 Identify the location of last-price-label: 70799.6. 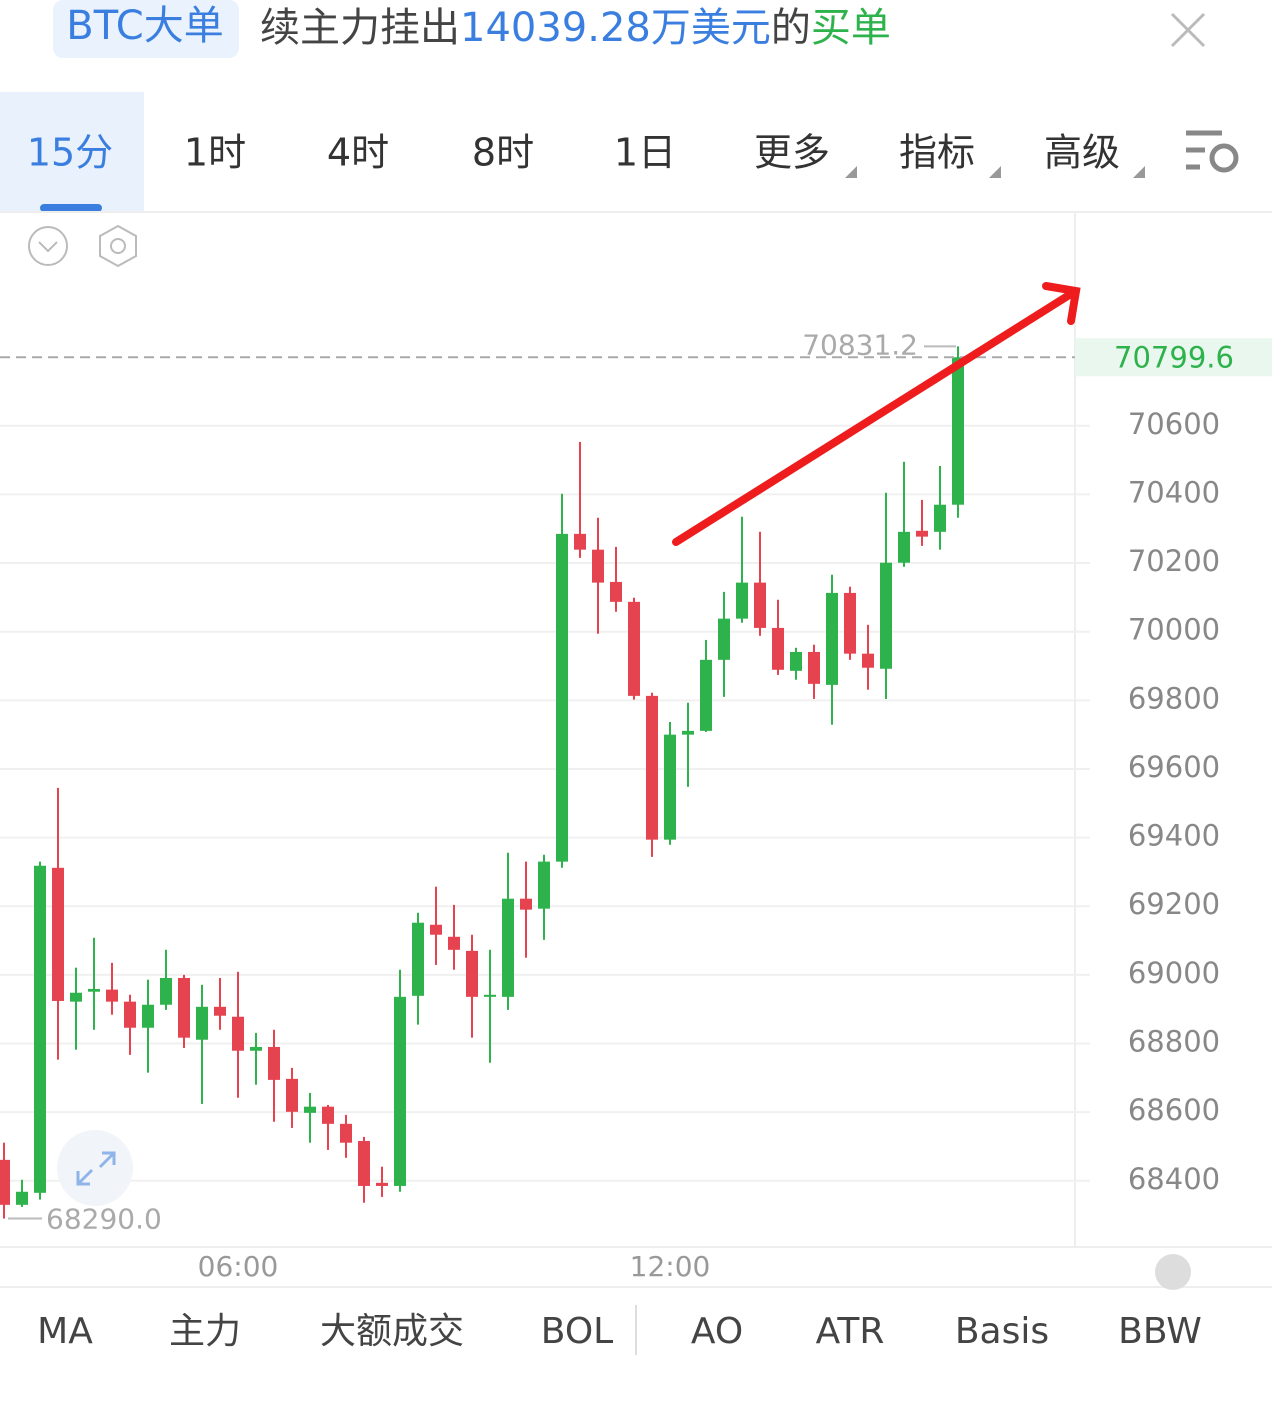
(1174, 357).